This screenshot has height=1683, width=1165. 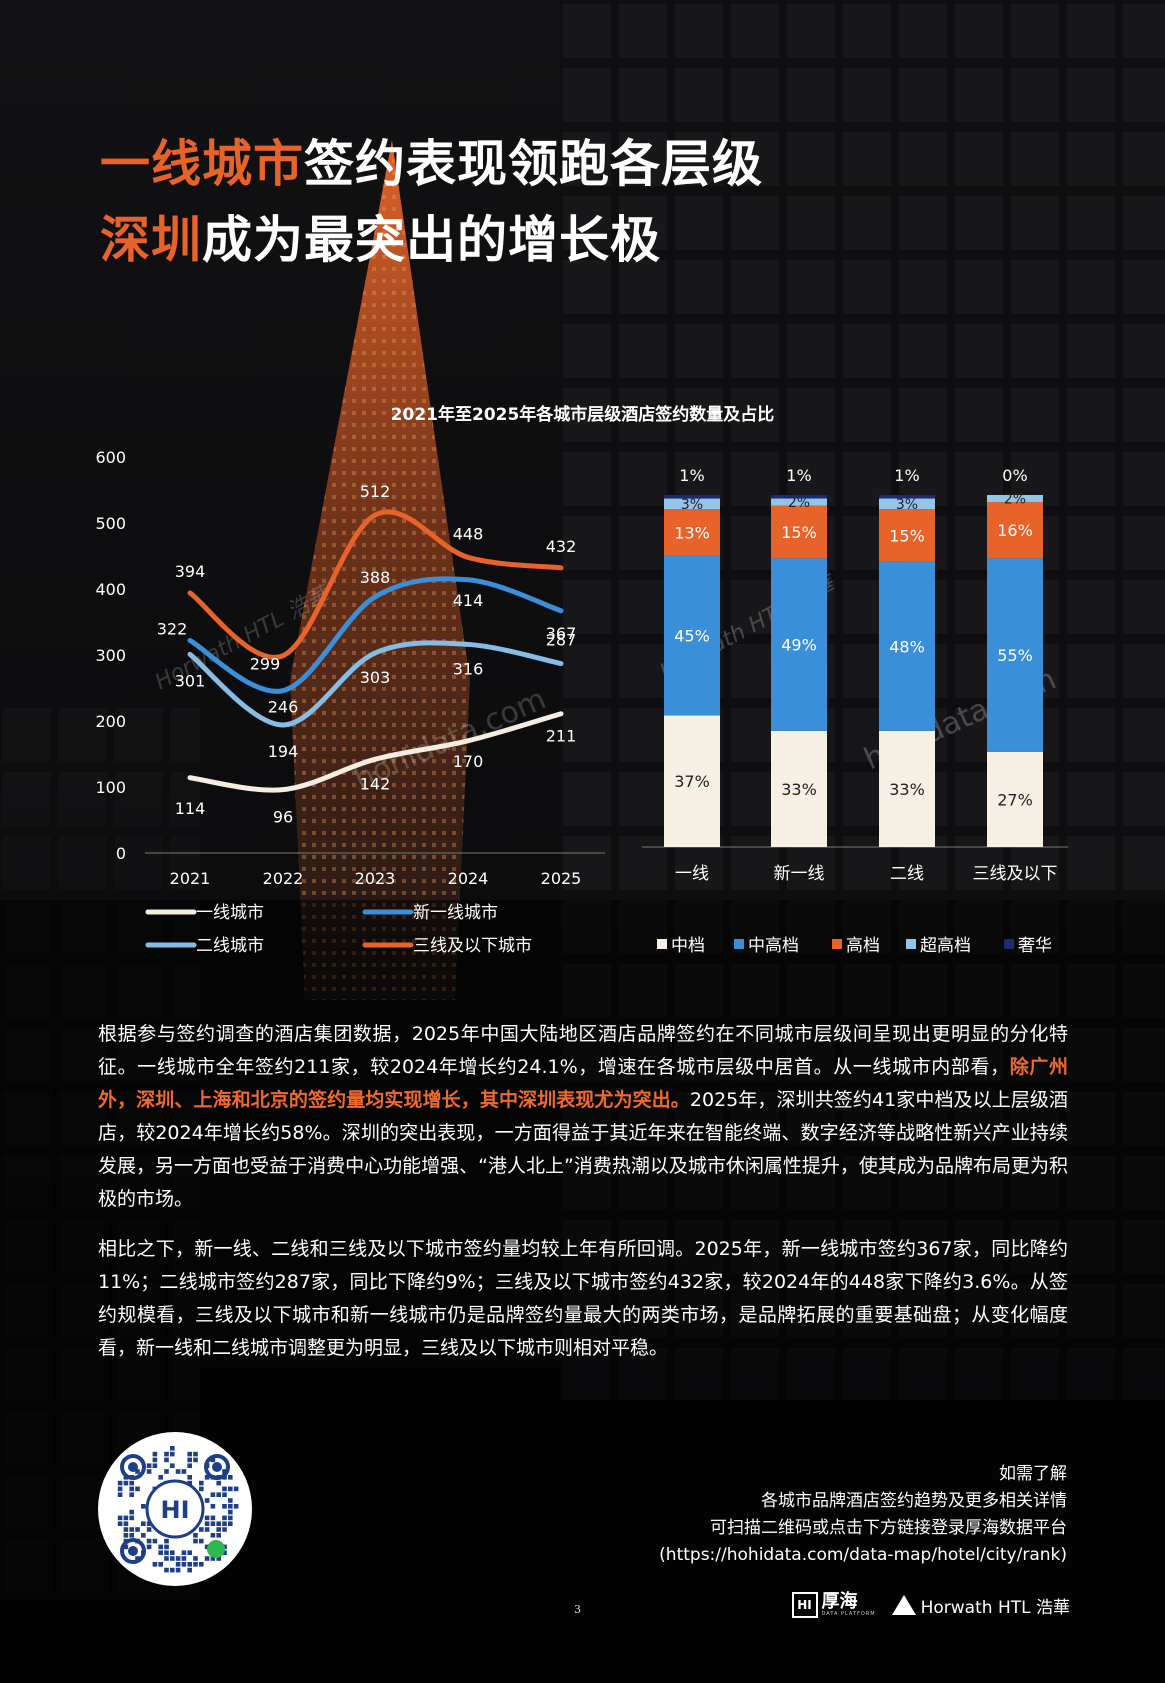 I want to click on data-label: 316, so click(x=468, y=668).